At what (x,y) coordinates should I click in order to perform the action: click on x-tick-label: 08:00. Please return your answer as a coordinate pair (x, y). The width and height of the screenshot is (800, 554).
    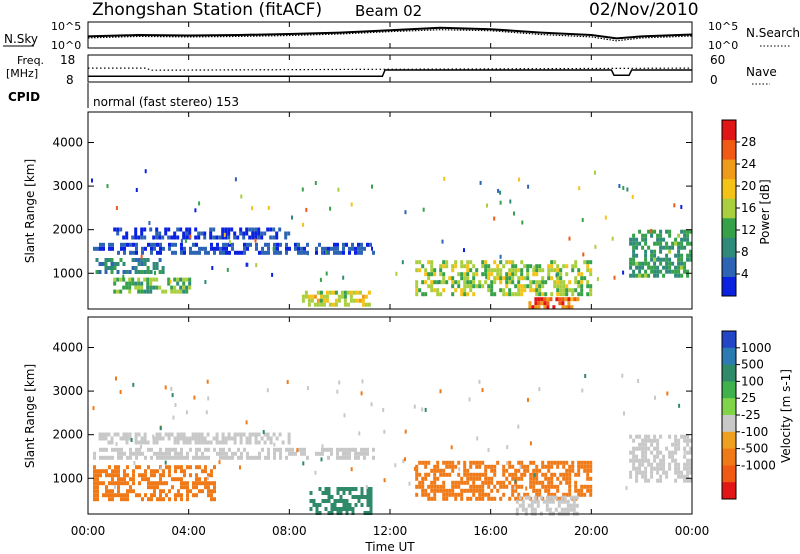
    Looking at the image, I should click on (289, 531).